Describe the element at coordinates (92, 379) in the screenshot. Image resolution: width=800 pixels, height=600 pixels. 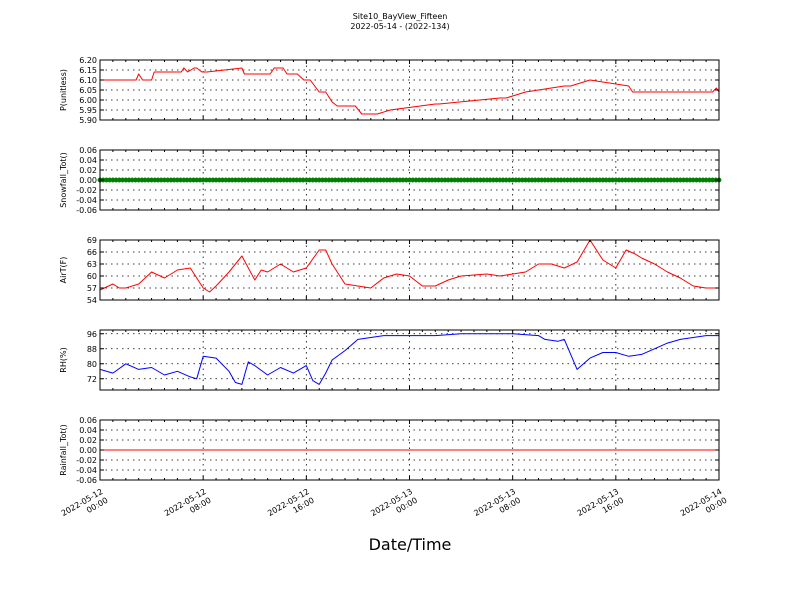
I see `y-tick-label: 72` at that location.